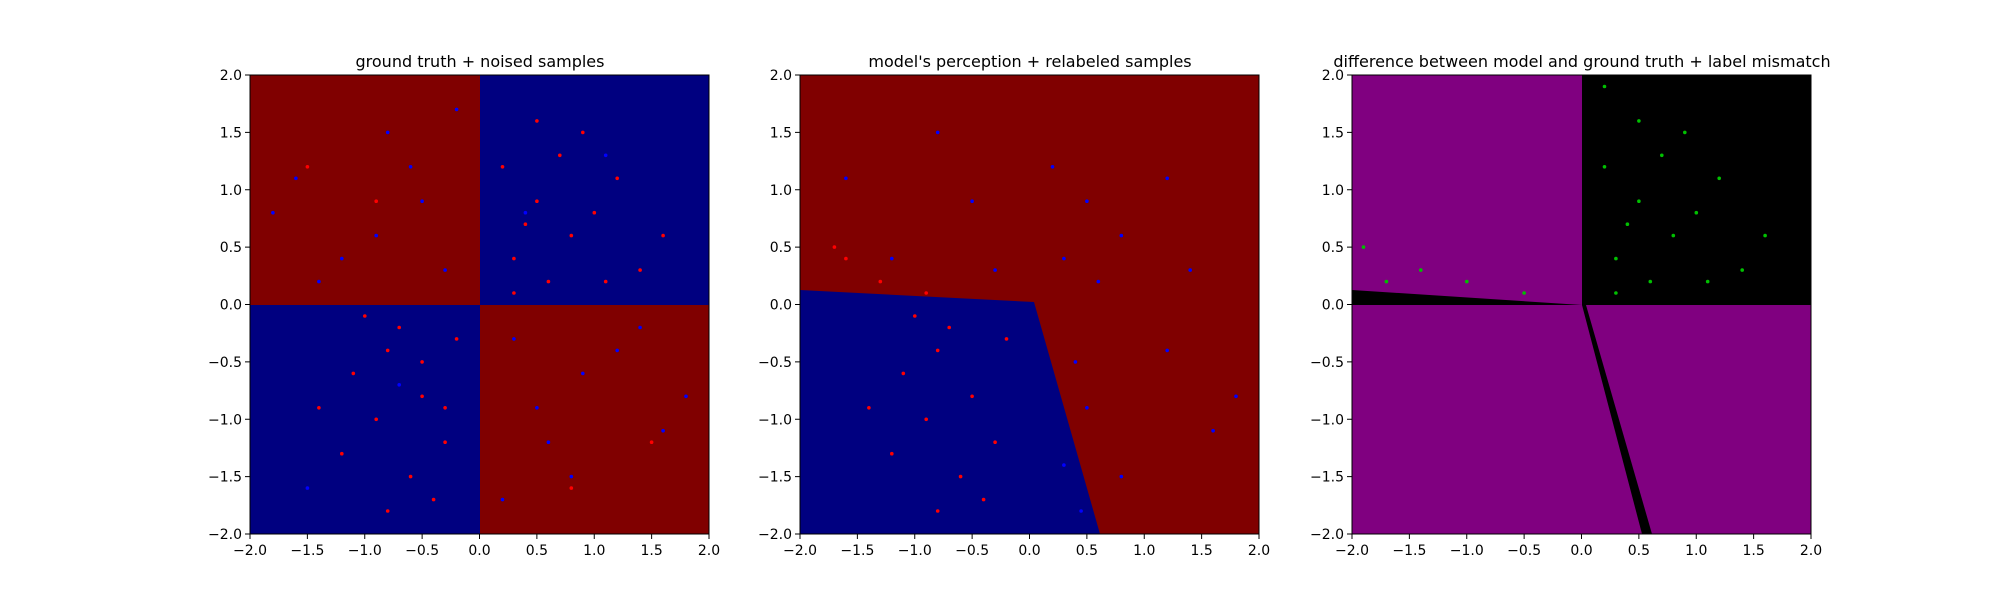  What do you see at coordinates (1035, 321) in the screenshot?
I see `panel-2-points` at bounding box center [1035, 321].